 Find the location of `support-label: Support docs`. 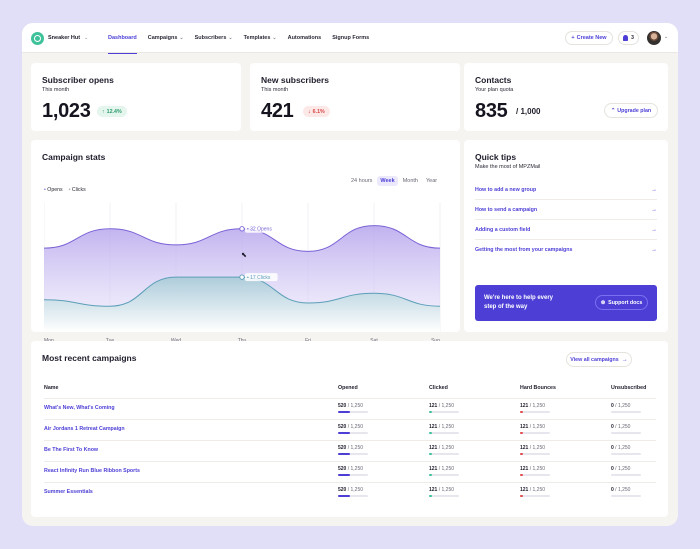

support-label: Support docs is located at coordinates (625, 302).